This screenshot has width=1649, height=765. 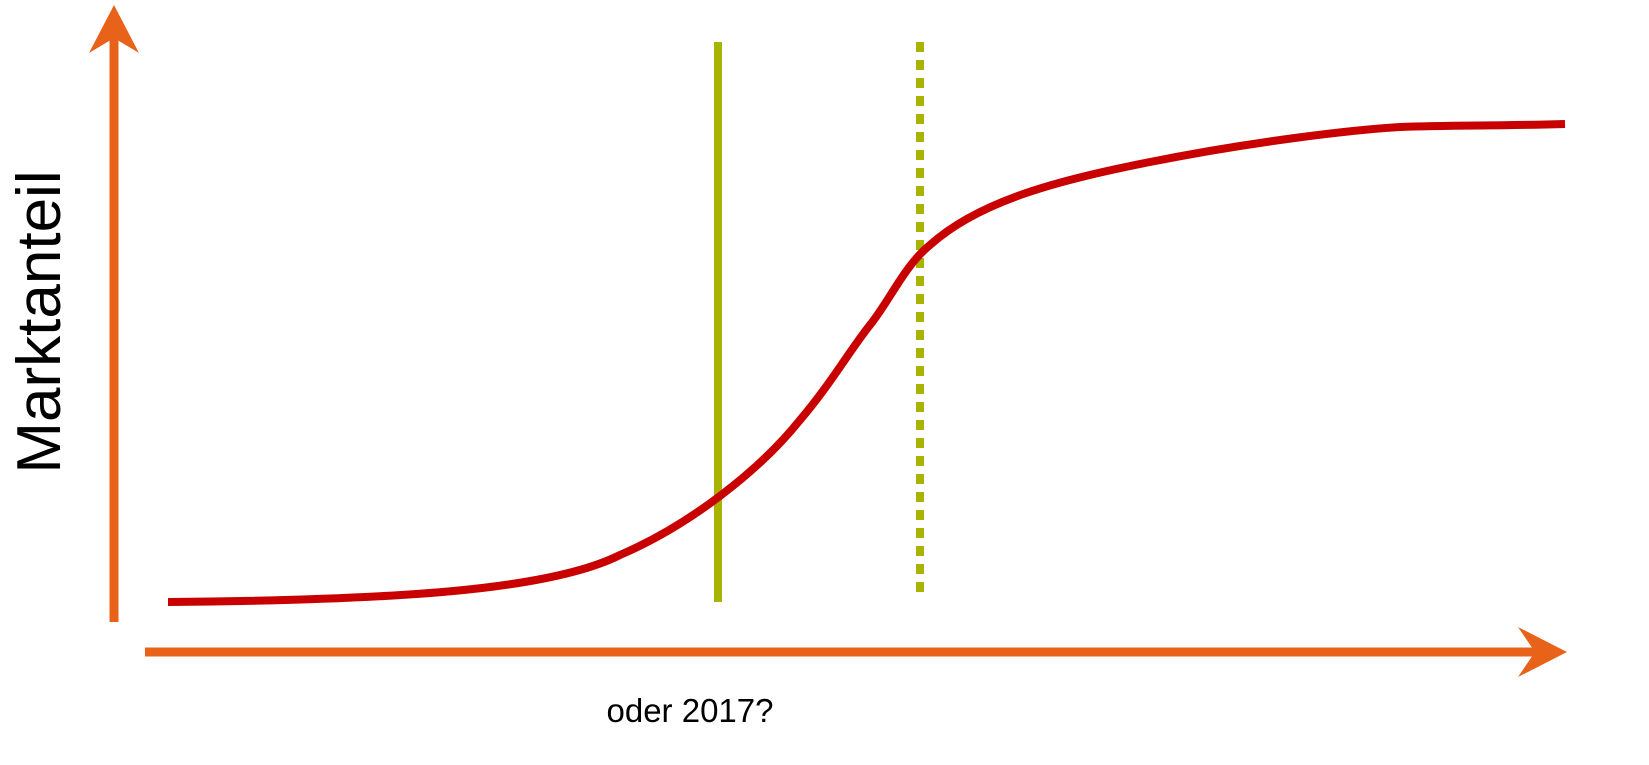 What do you see at coordinates (1542, 652) in the screenshot?
I see `x-axis-arrowhead` at bounding box center [1542, 652].